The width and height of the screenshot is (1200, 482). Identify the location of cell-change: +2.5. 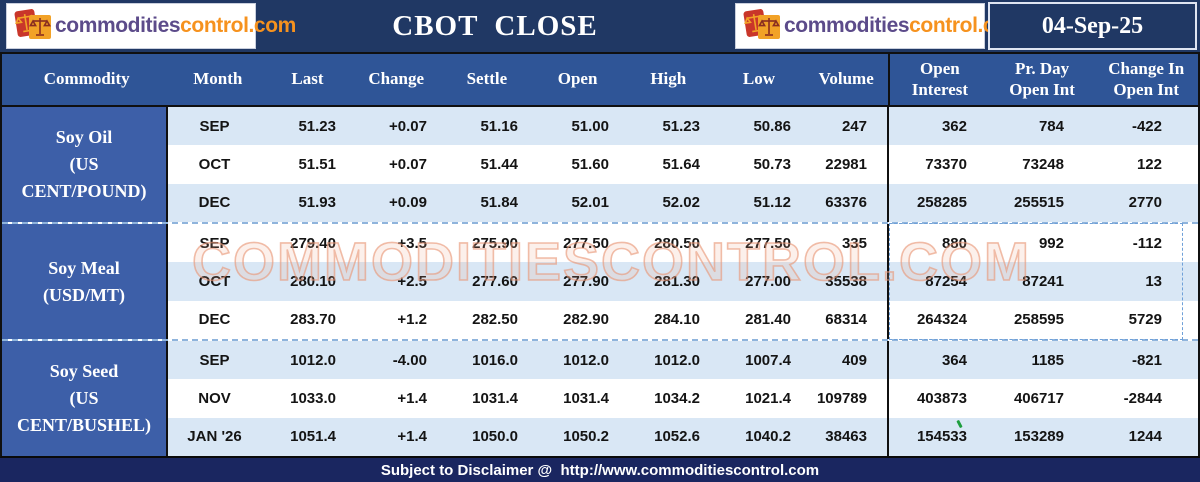
(412, 281).